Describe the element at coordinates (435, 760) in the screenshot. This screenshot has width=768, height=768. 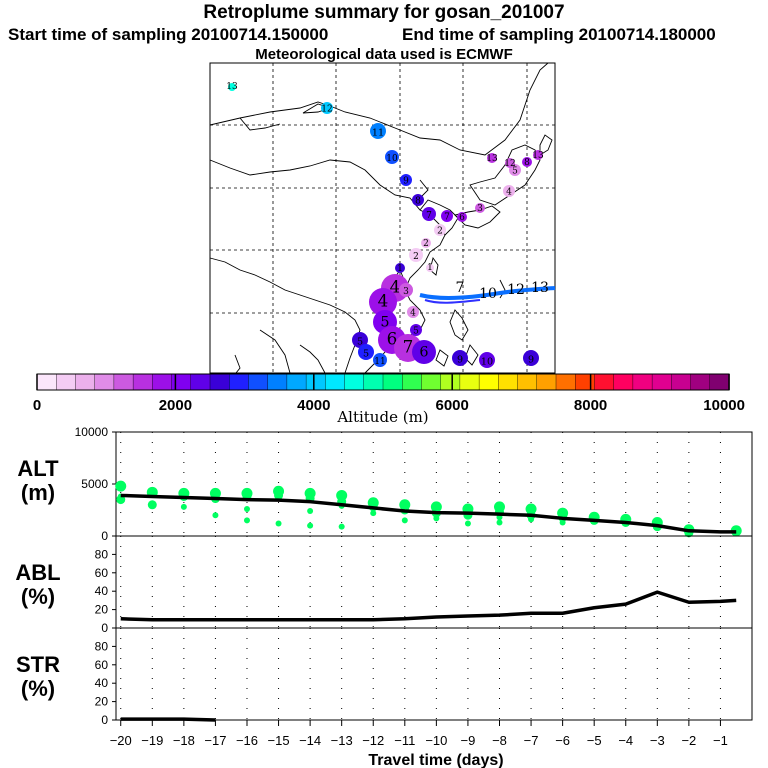
I see `x-axis-label: Travel time (days)` at that location.